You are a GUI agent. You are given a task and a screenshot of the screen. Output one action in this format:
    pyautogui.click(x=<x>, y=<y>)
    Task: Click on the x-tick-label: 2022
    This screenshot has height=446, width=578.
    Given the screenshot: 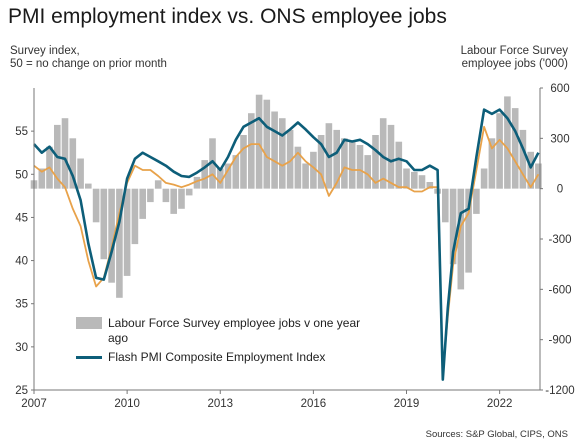 What is the action you would take?
    pyautogui.click(x=500, y=404)
    